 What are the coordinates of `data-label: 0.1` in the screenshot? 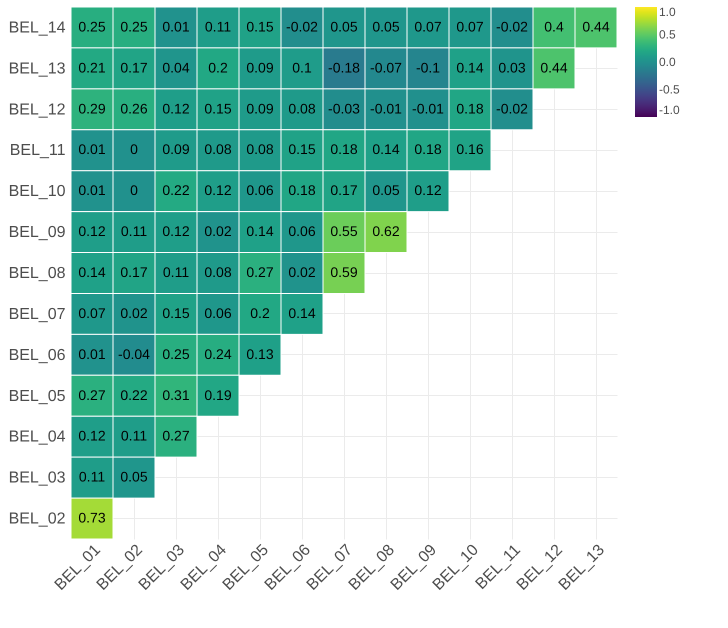 It's located at (302, 67).